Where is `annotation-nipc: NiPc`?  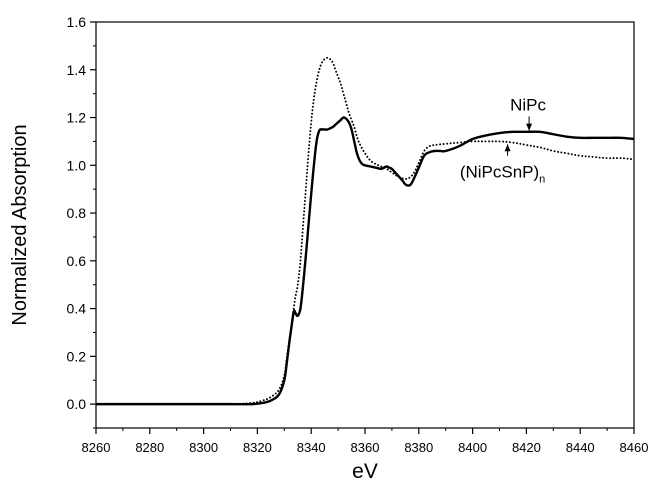 annotation-nipc: NiPc is located at coordinates (528, 113).